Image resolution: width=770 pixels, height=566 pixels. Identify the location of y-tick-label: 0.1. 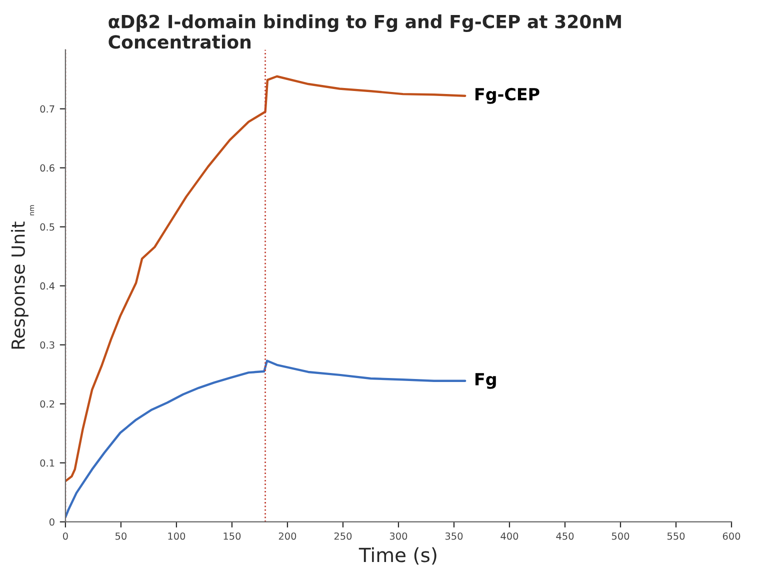
(47, 463).